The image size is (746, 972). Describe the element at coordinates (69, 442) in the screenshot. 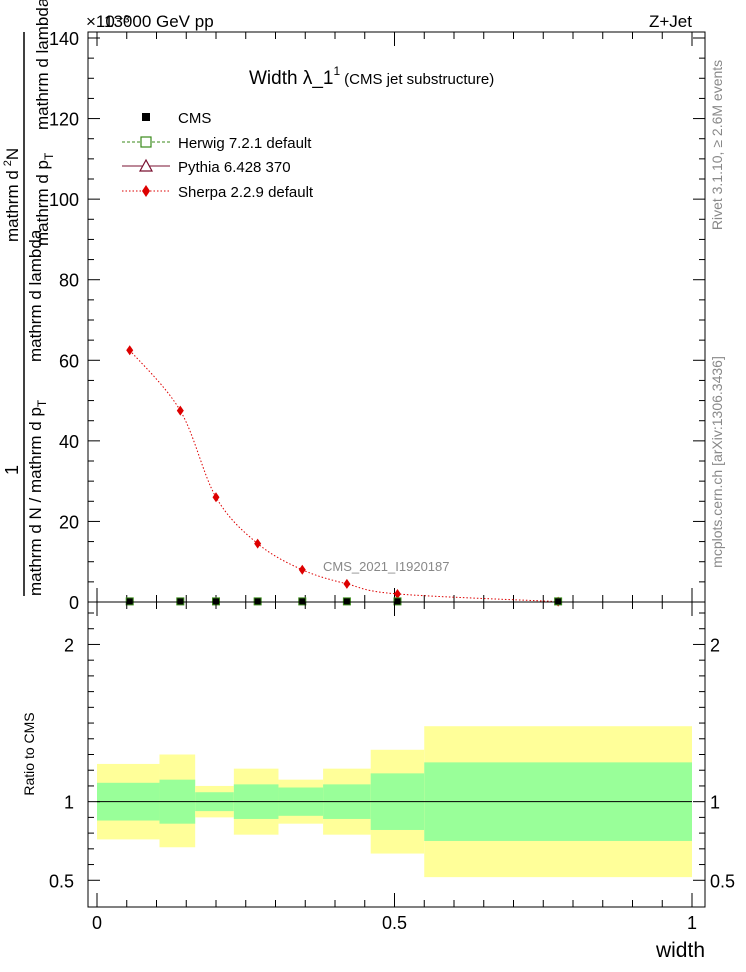

I see `main-ytick-label: 40` at that location.